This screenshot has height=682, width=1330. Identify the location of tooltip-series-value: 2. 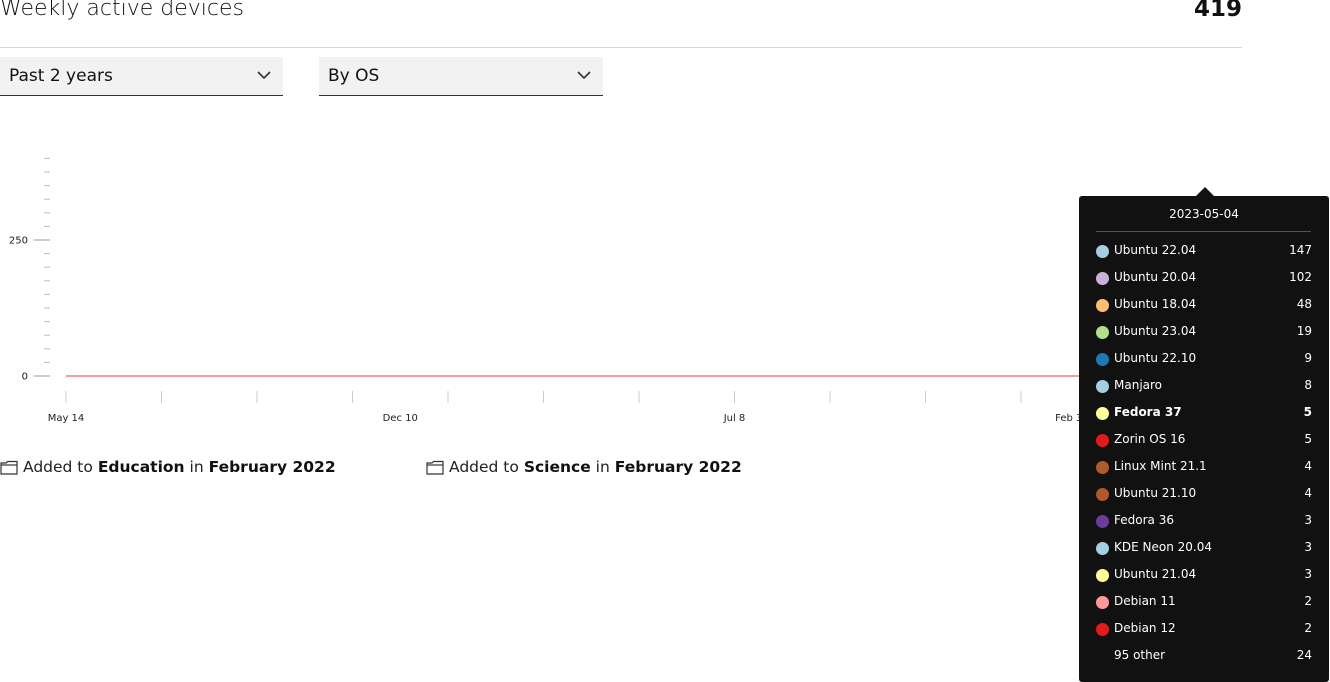
(1308, 628).